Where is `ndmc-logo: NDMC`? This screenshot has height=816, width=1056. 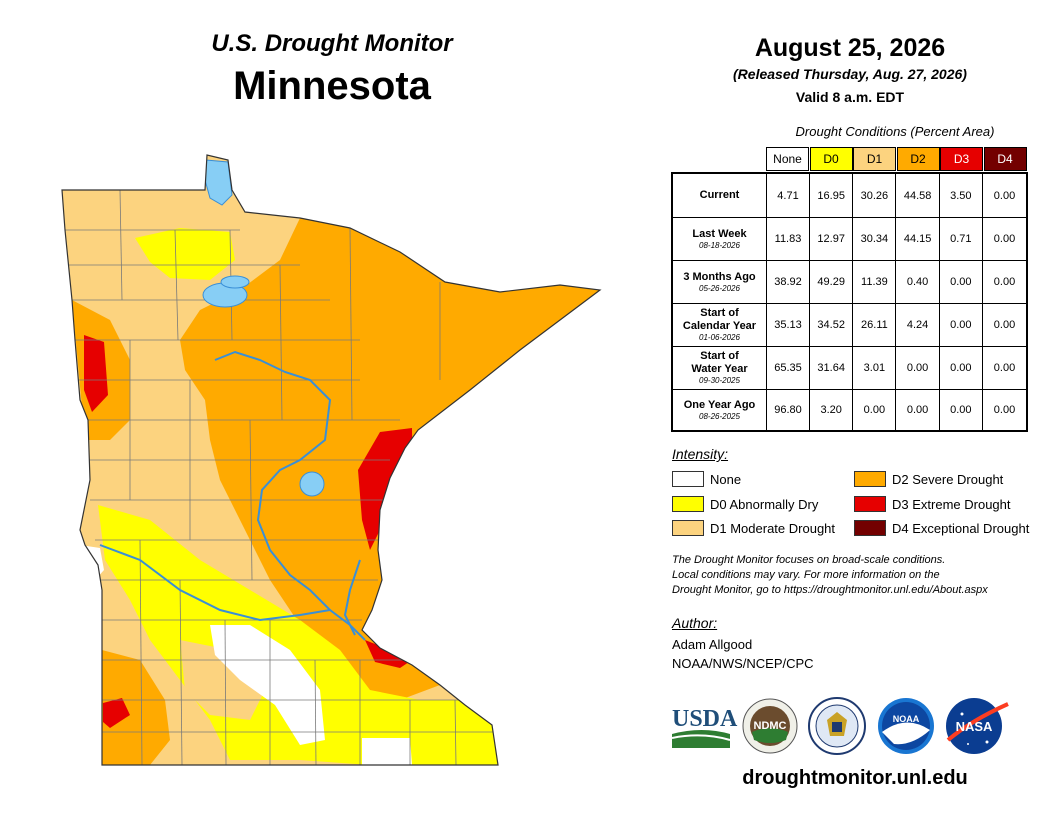
ndmc-logo: NDMC is located at coordinates (770, 726).